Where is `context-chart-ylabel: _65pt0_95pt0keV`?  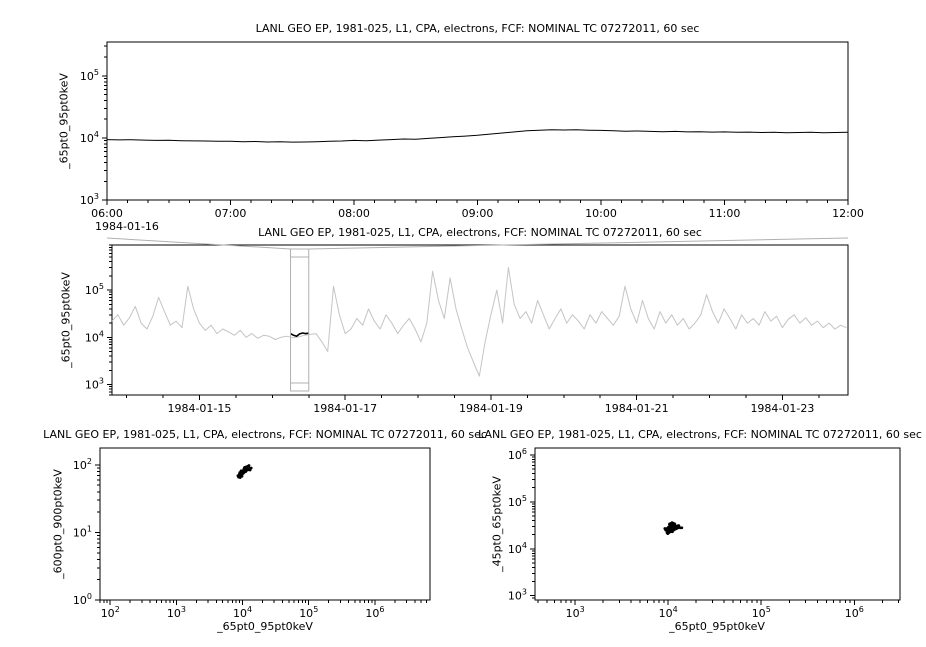
context-chart-ylabel: _65pt0_95pt0keV is located at coordinates (66, 320).